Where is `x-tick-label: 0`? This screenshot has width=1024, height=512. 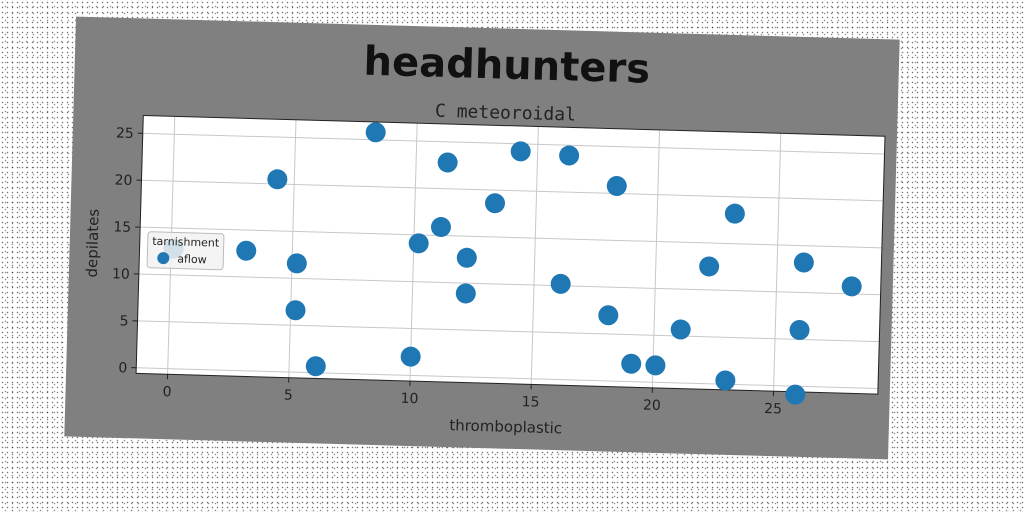 x-tick-label: 0 is located at coordinates (166, 392).